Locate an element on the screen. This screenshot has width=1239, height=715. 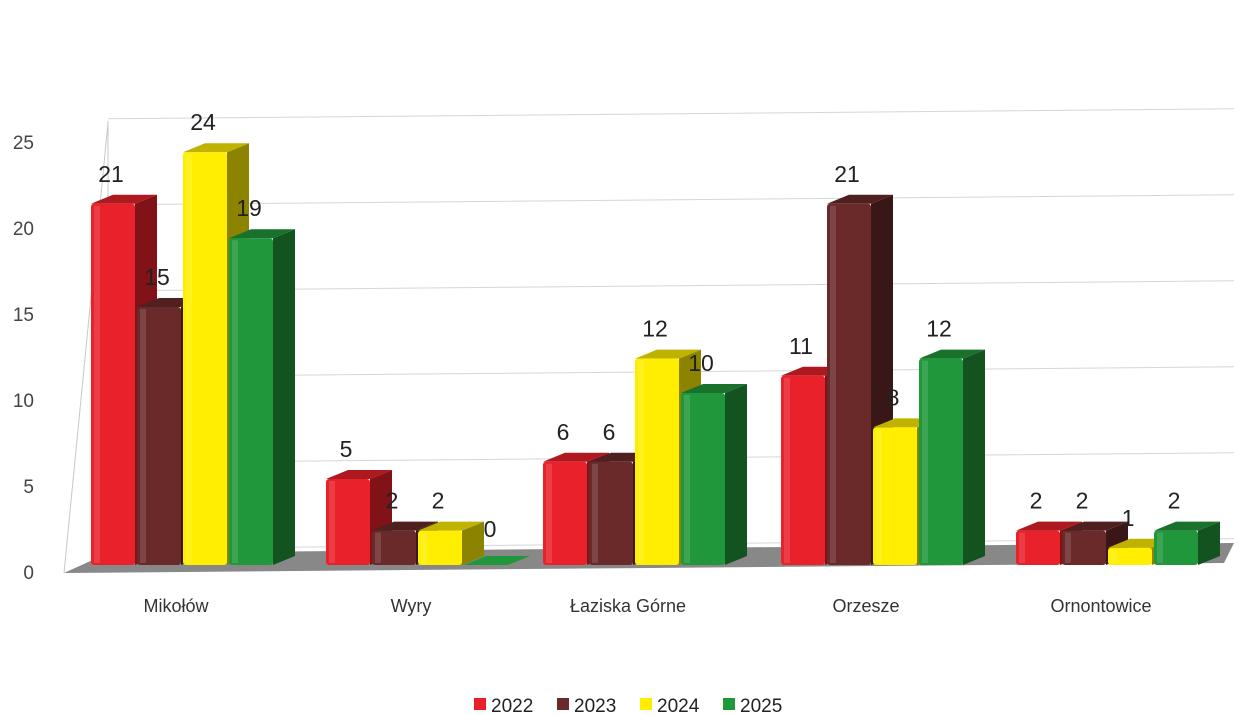
y-tick-label: 0 is located at coordinates (28, 573).